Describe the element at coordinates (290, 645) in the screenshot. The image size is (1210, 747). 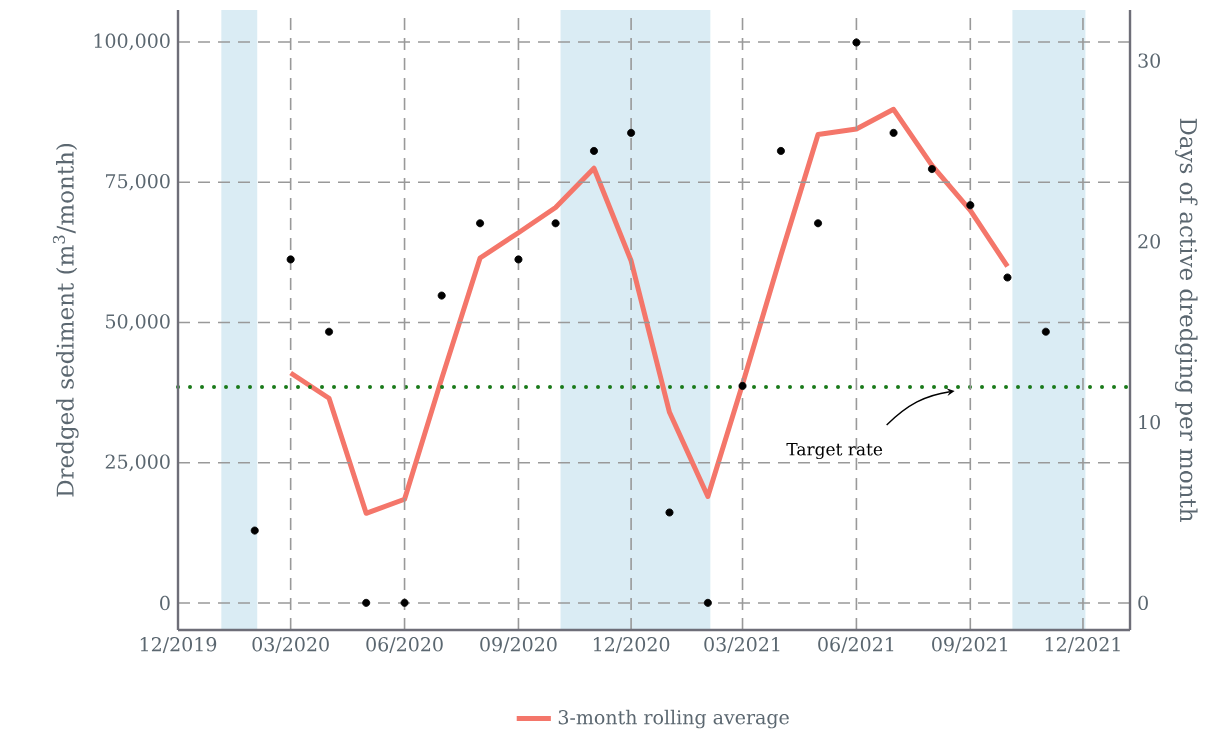
I see `x-tick-label: 03/2020` at that location.